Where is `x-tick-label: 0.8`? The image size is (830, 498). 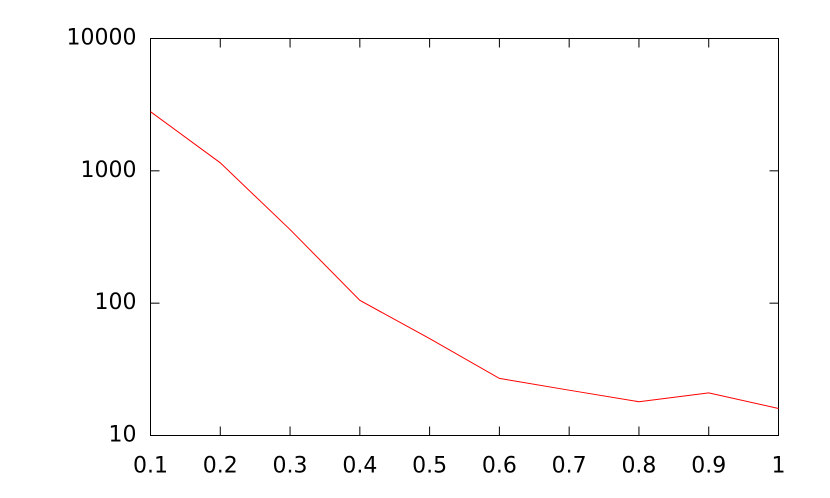
x-tick-label: 0.8 is located at coordinates (638, 466).